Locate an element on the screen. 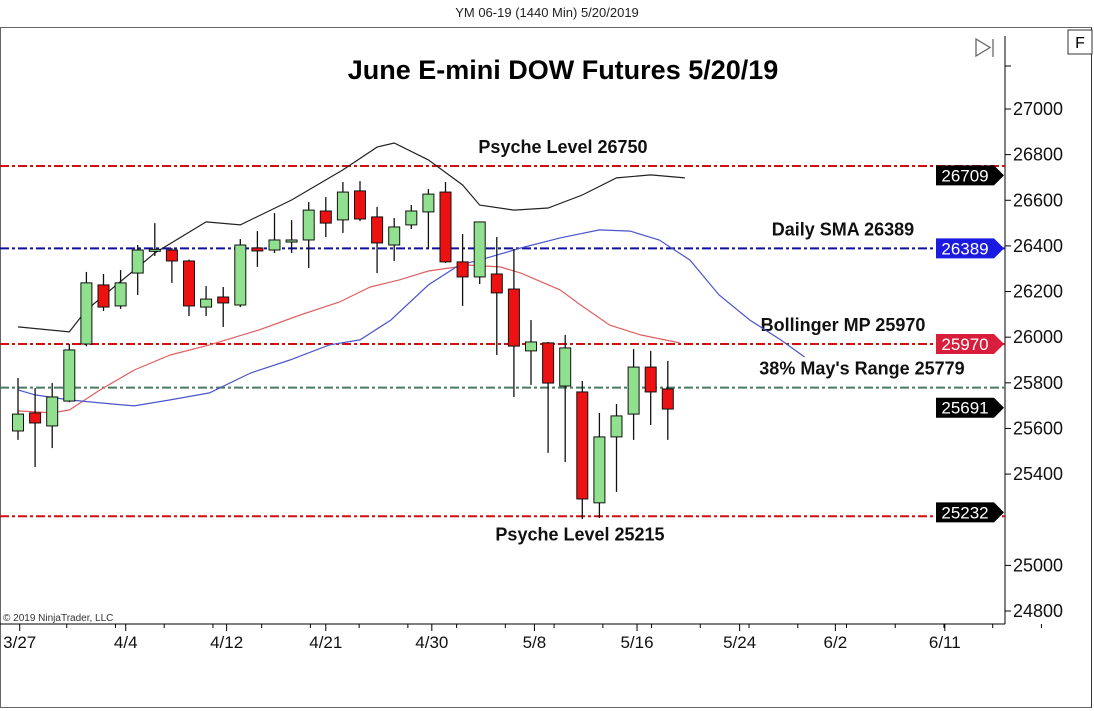  price-badge: 25232 is located at coordinates (970, 512).